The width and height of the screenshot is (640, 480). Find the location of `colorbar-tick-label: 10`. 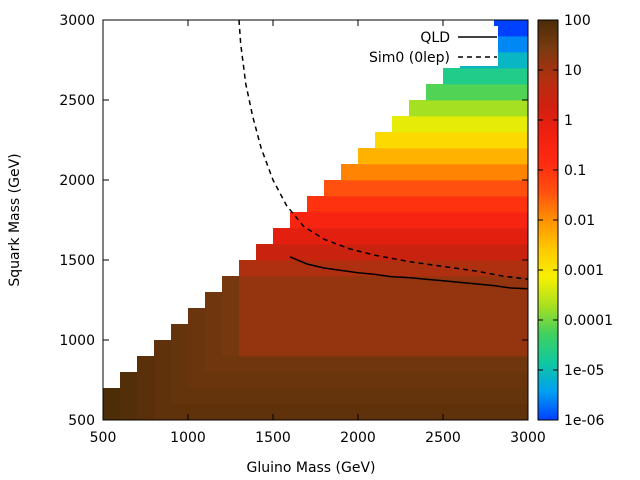

colorbar-tick-label: 10 is located at coordinates (573, 71).